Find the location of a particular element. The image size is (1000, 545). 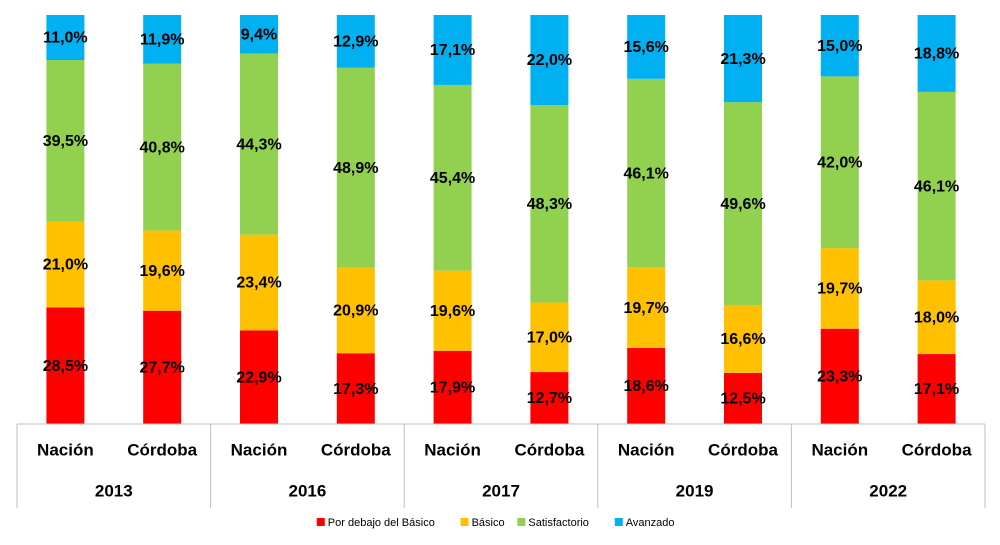

value-label: 15,6% is located at coordinates (646, 47).